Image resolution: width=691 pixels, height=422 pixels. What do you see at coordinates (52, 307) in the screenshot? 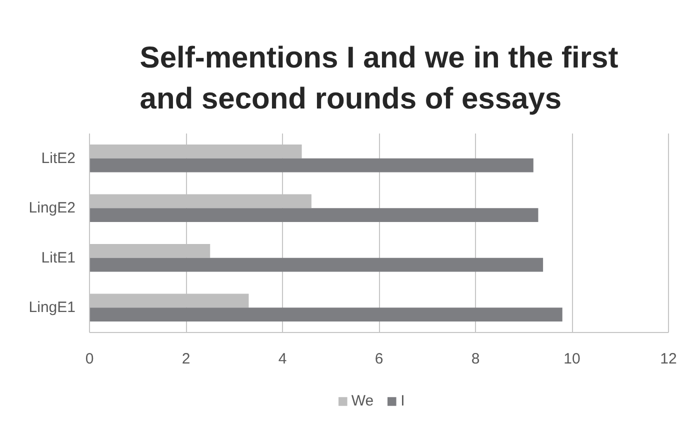
I see `y-tick-label: LingE1` at bounding box center [52, 307].